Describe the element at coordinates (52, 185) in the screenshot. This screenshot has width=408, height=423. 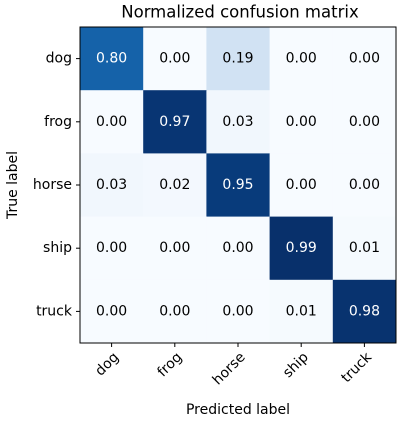
I see `y-tick-label: horse` at that location.